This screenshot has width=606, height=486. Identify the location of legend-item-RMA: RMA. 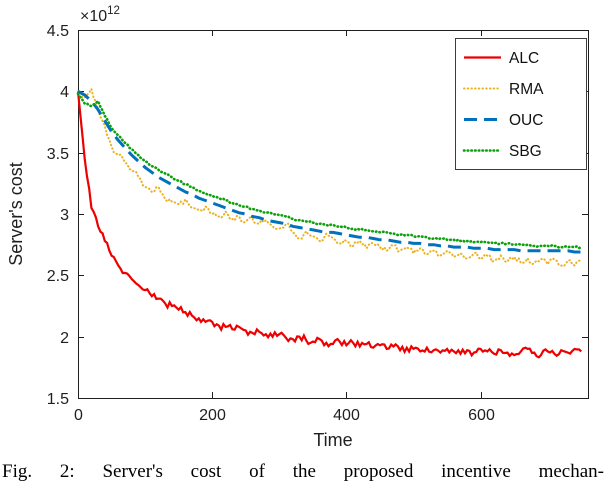
(503, 89).